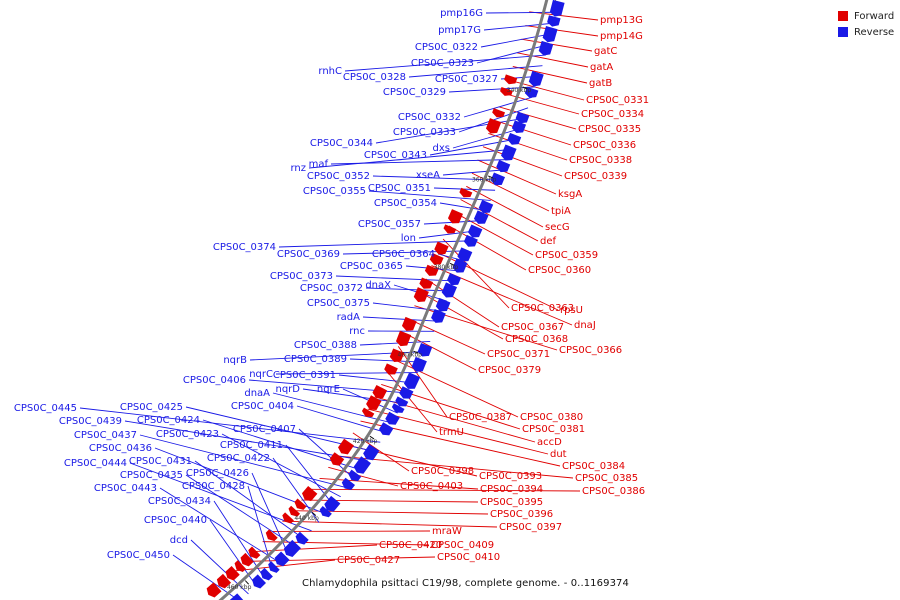 This screenshot has width=900, height=600. What do you see at coordinates (306, 518) in the screenshot?
I see `scale-tick-label: 440 kbp` at bounding box center [306, 518].